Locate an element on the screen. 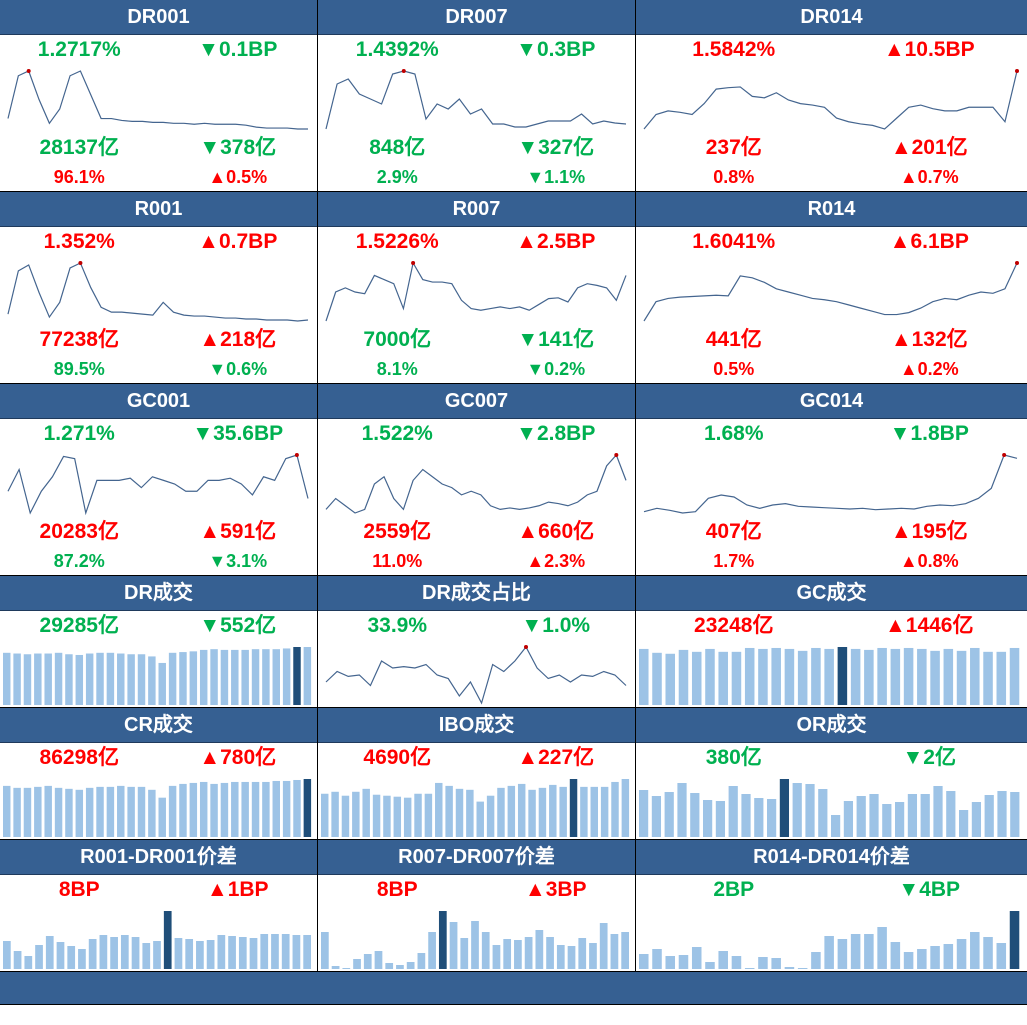 This screenshot has width=1027, height=1025. tile-title: R007-DR007价差 is located at coordinates (476, 857).